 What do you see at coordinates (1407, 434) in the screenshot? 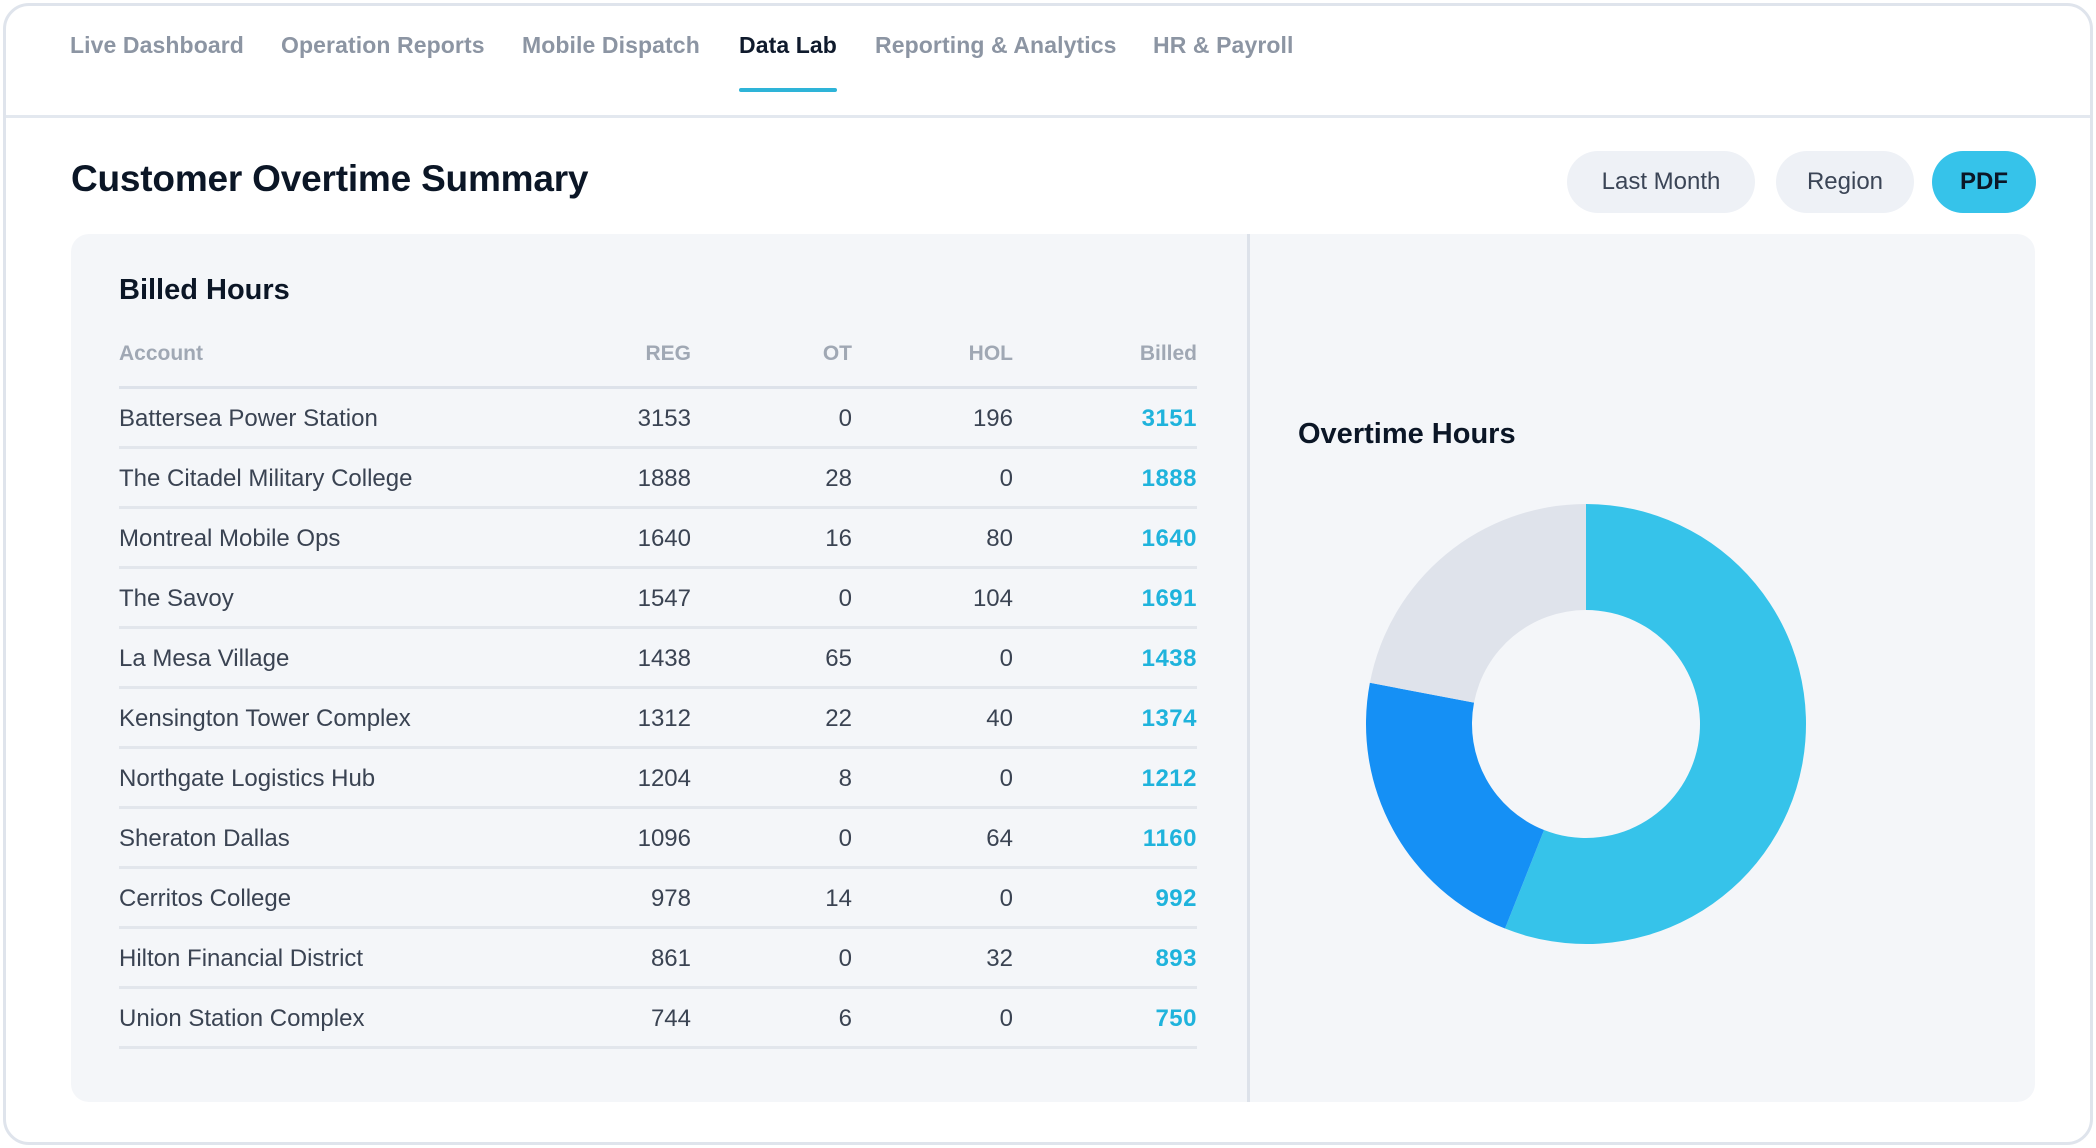
I see `chart-title: Overtime Hours` at bounding box center [1407, 434].